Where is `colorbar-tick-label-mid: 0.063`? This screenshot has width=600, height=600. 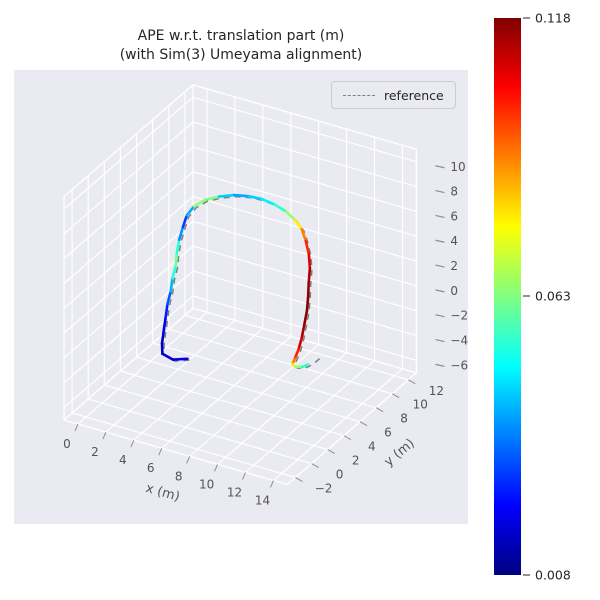 colorbar-tick-label-mid: 0.063 is located at coordinates (553, 296).